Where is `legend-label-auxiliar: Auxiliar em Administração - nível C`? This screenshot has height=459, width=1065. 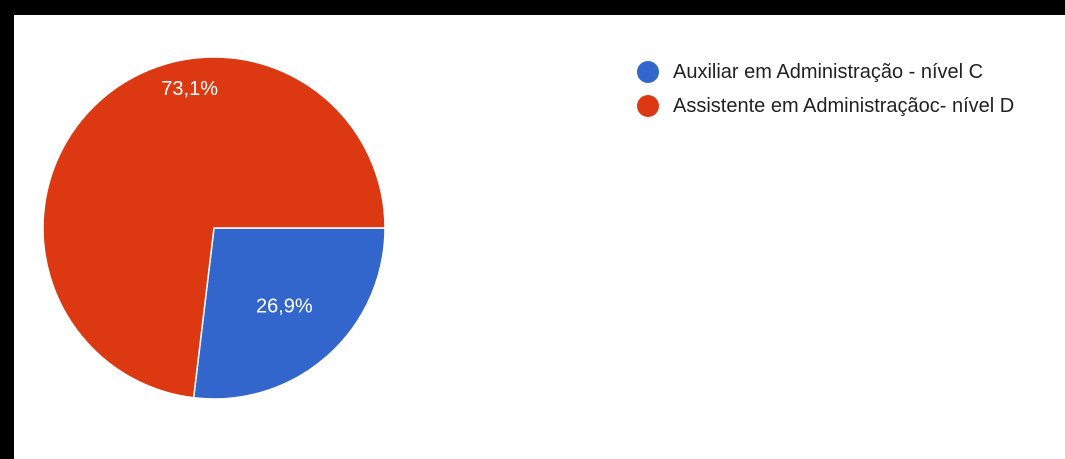 legend-label-auxiliar: Auxiliar em Administração - nível C is located at coordinates (828, 71).